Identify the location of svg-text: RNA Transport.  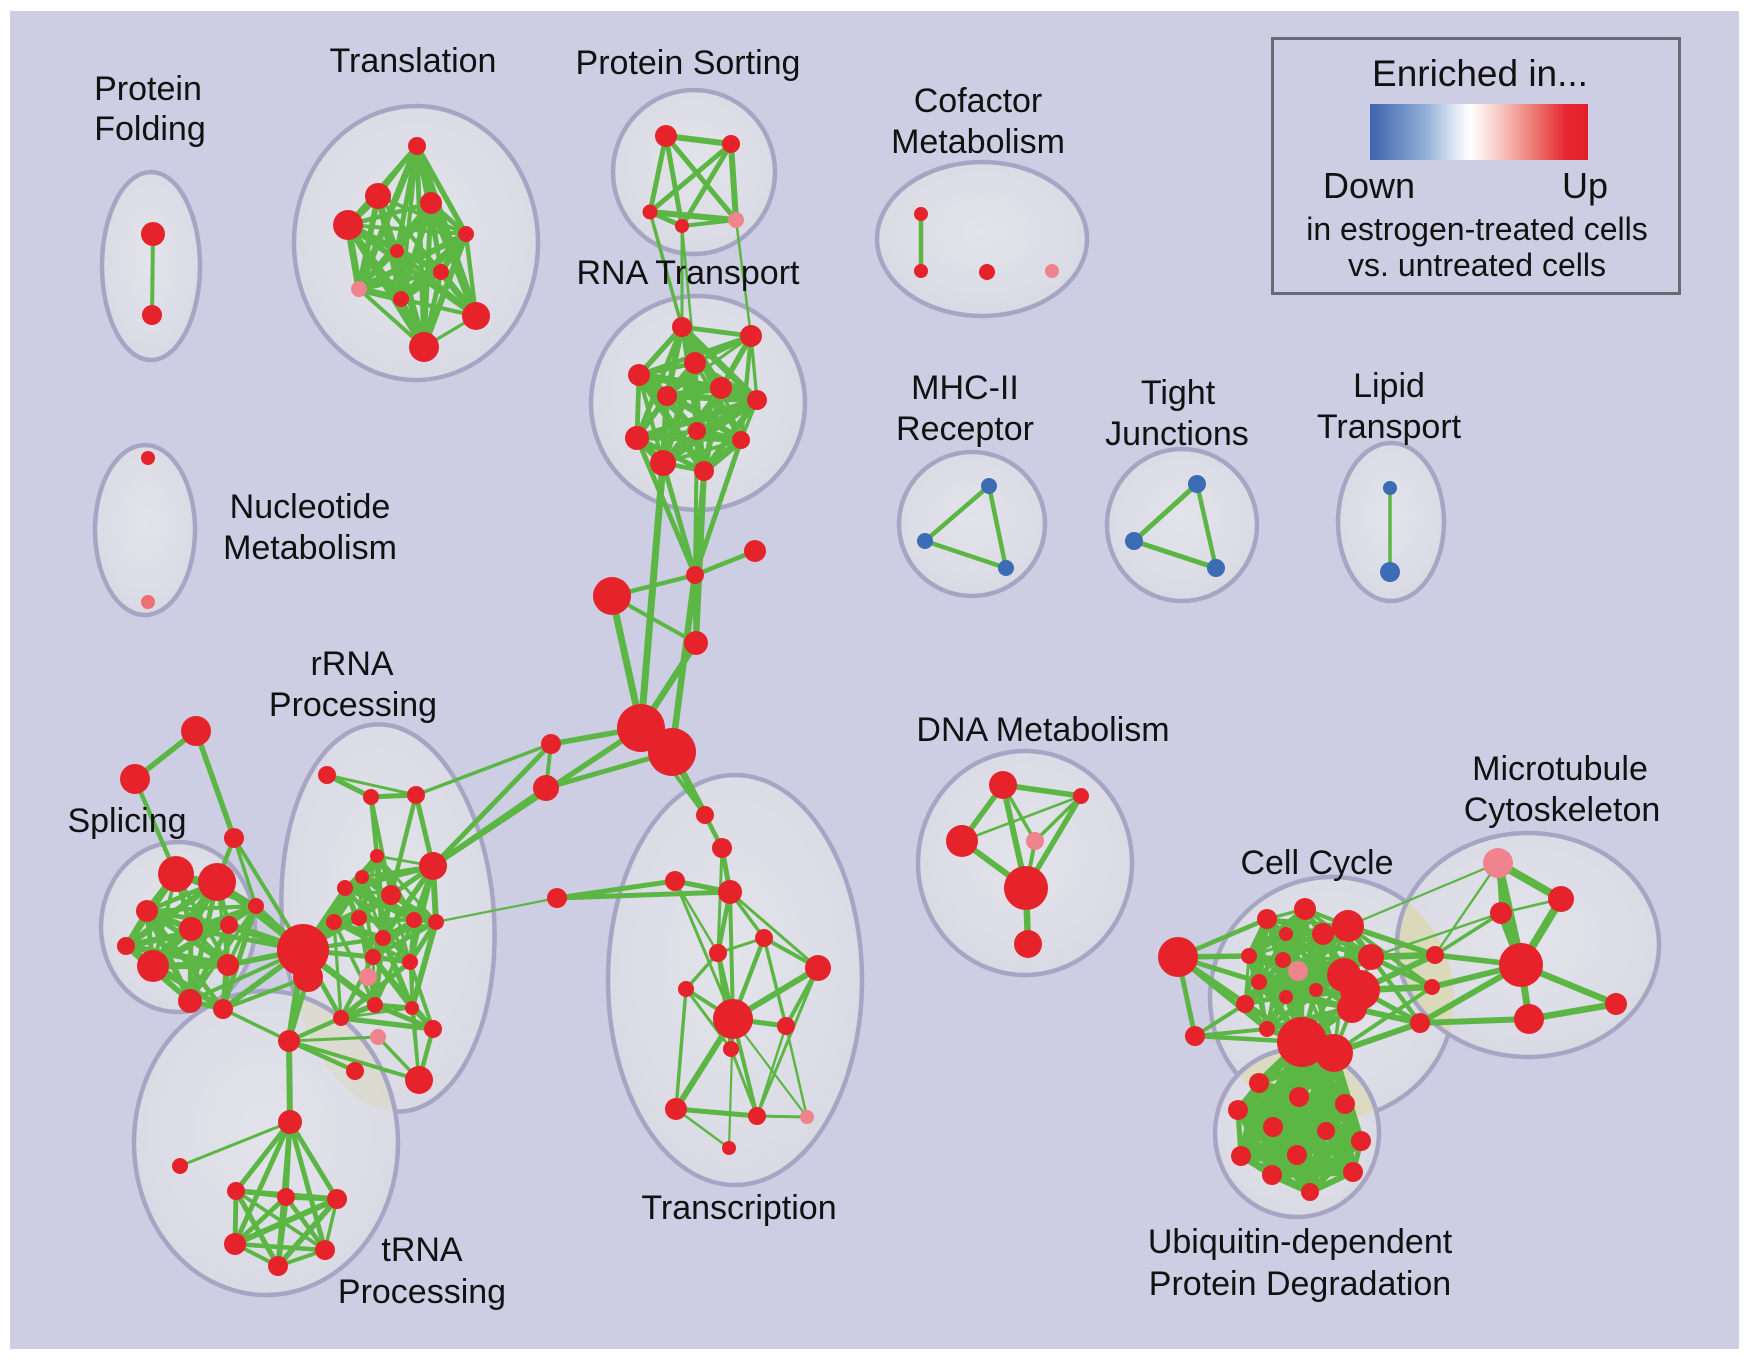
(689, 273).